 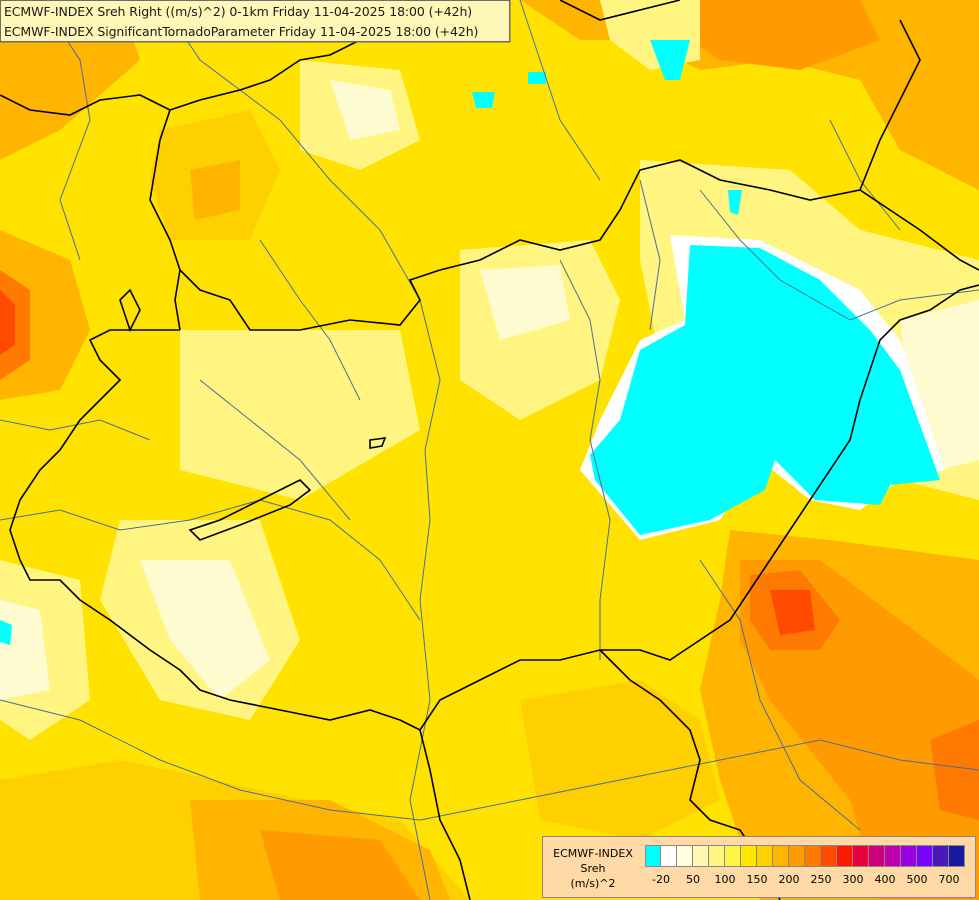 I want to click on legend-unit: (m/s)^2, so click(x=593, y=883).